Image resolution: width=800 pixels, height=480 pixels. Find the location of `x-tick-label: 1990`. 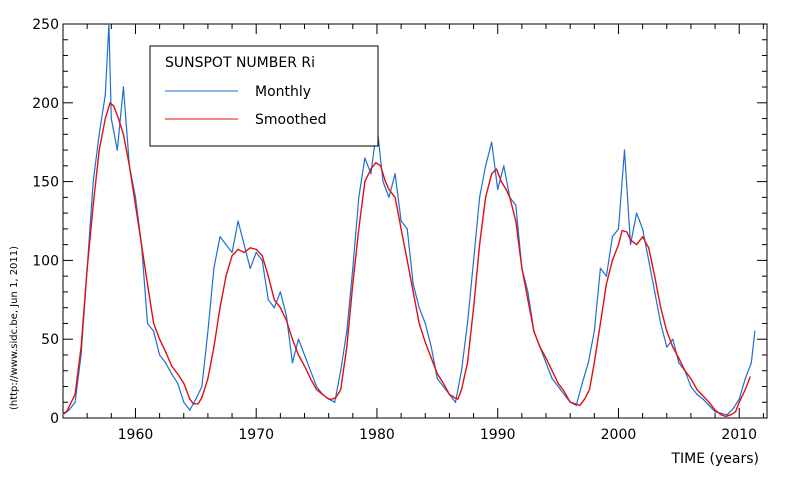

x-tick-label: 1990 is located at coordinates (498, 435).